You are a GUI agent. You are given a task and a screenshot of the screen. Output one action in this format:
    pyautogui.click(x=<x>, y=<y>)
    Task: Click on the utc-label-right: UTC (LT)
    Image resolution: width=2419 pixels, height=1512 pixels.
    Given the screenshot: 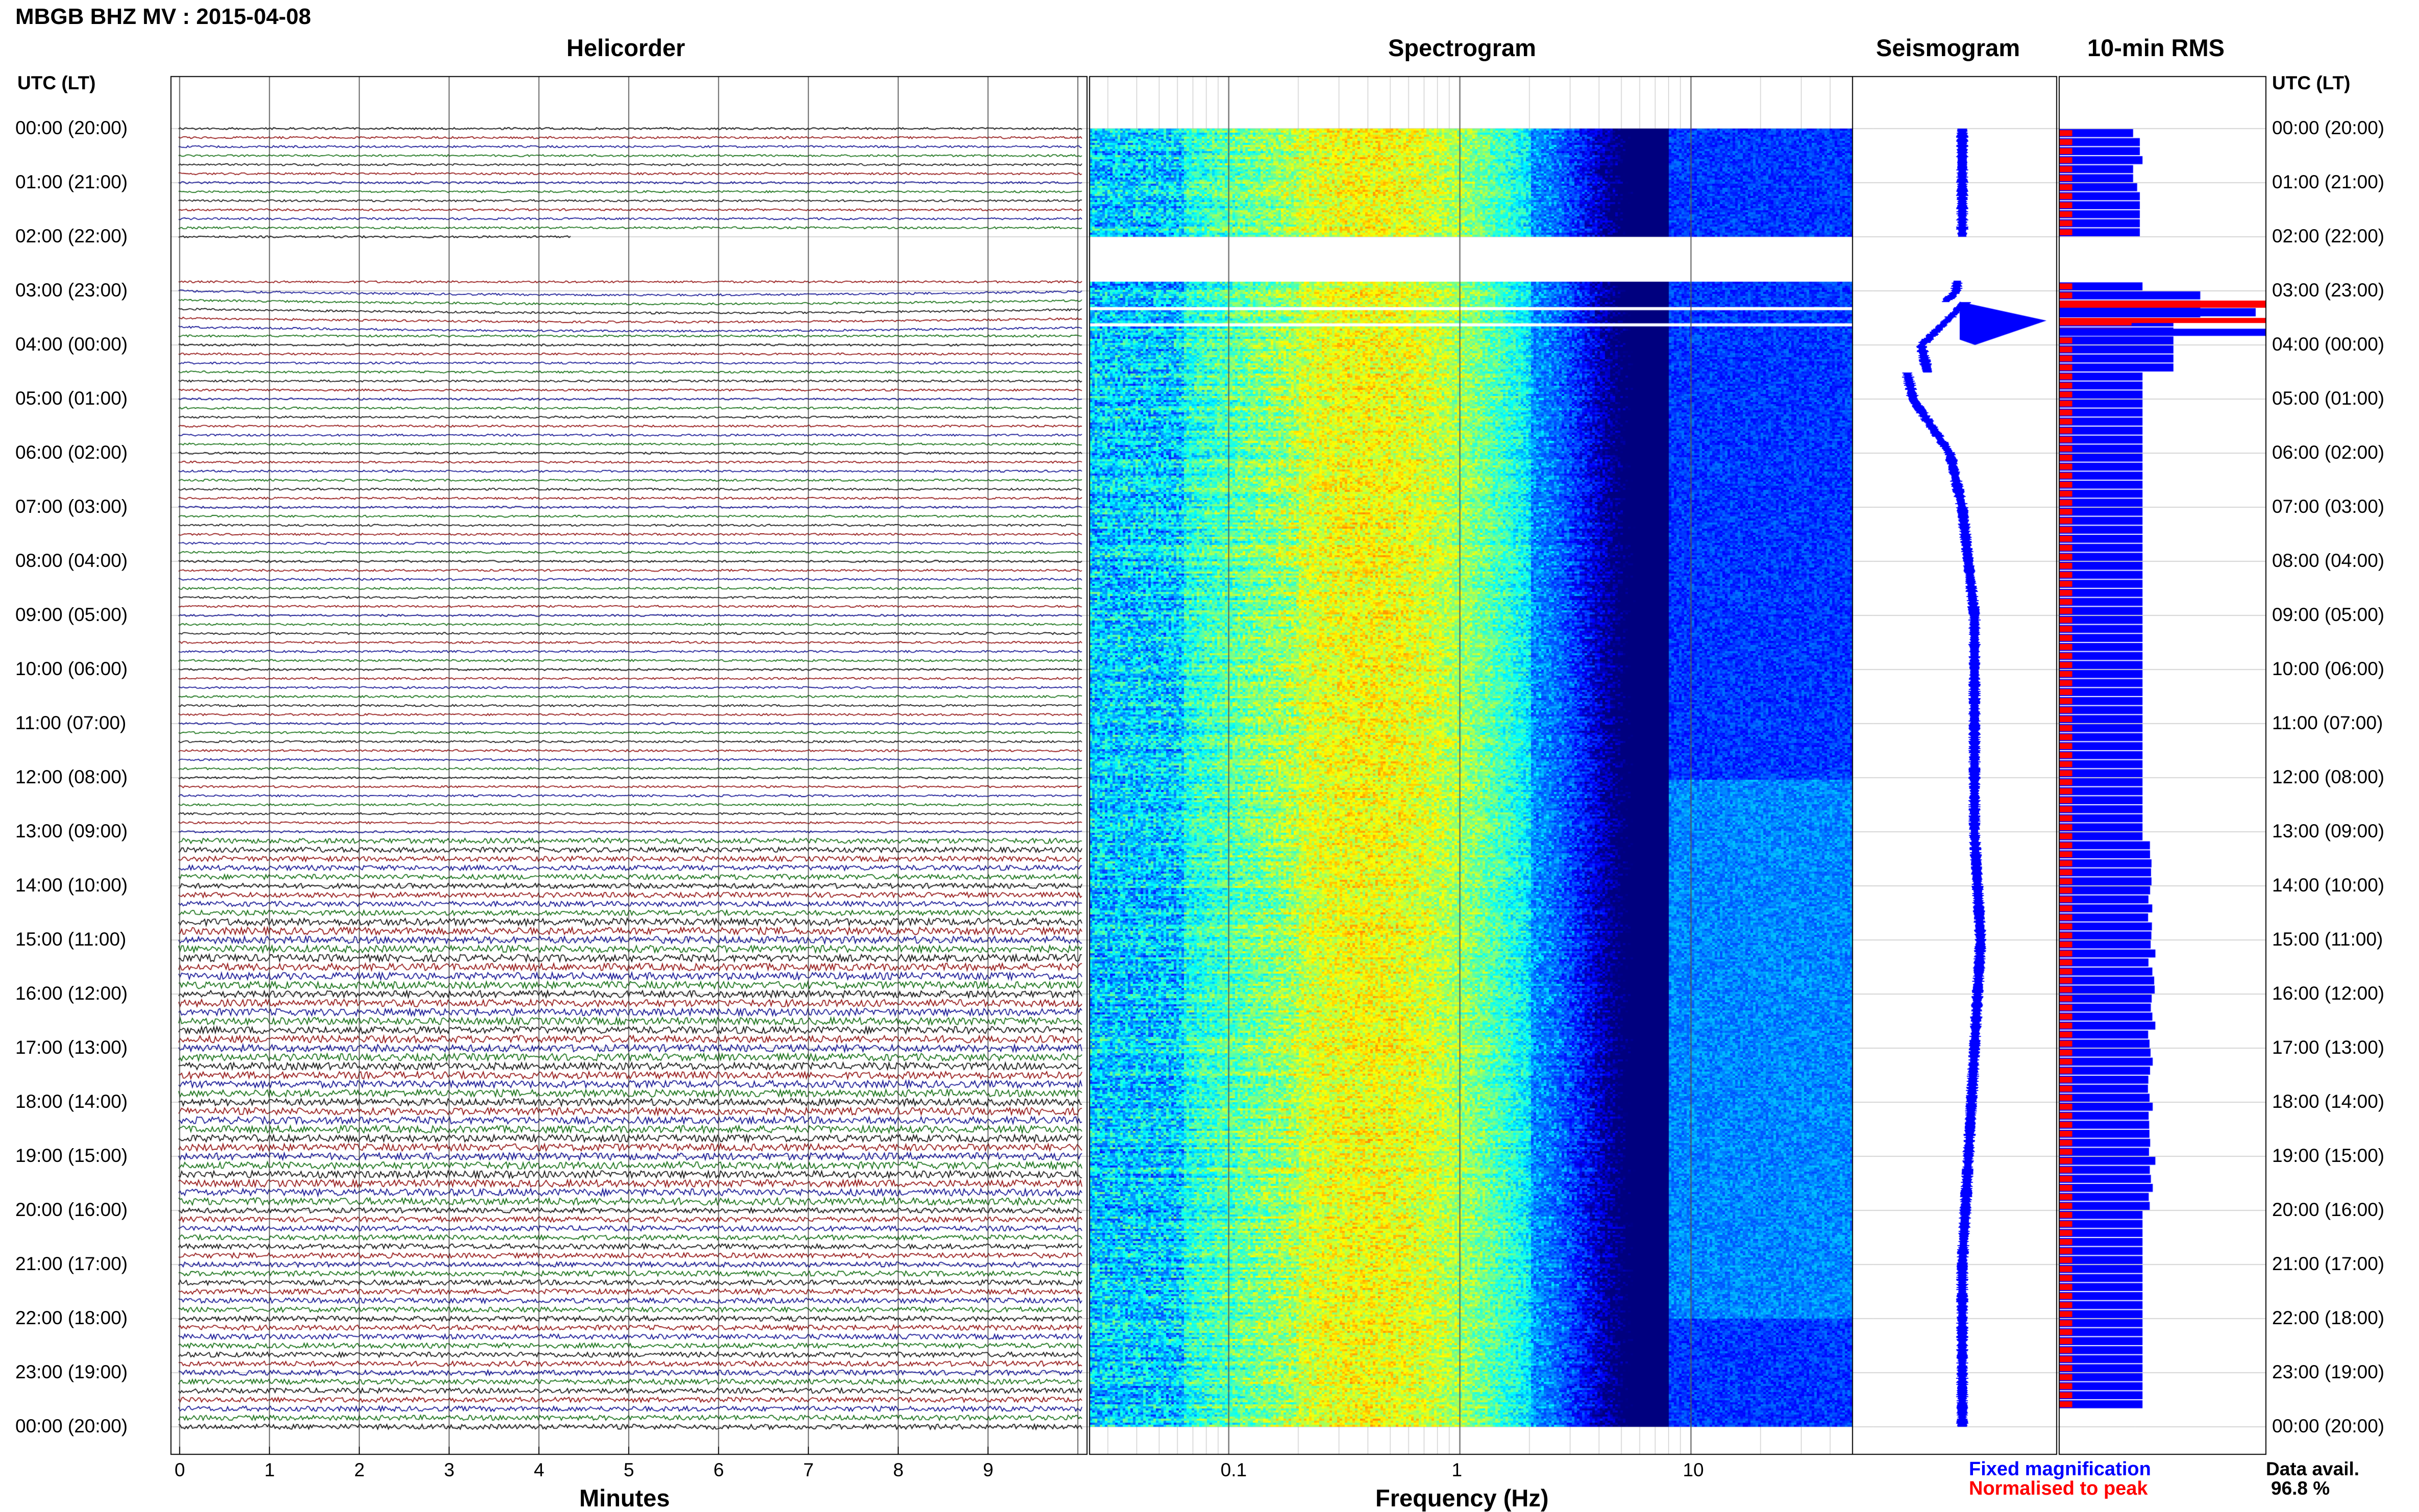 What is the action you would take?
    pyautogui.click(x=2311, y=82)
    